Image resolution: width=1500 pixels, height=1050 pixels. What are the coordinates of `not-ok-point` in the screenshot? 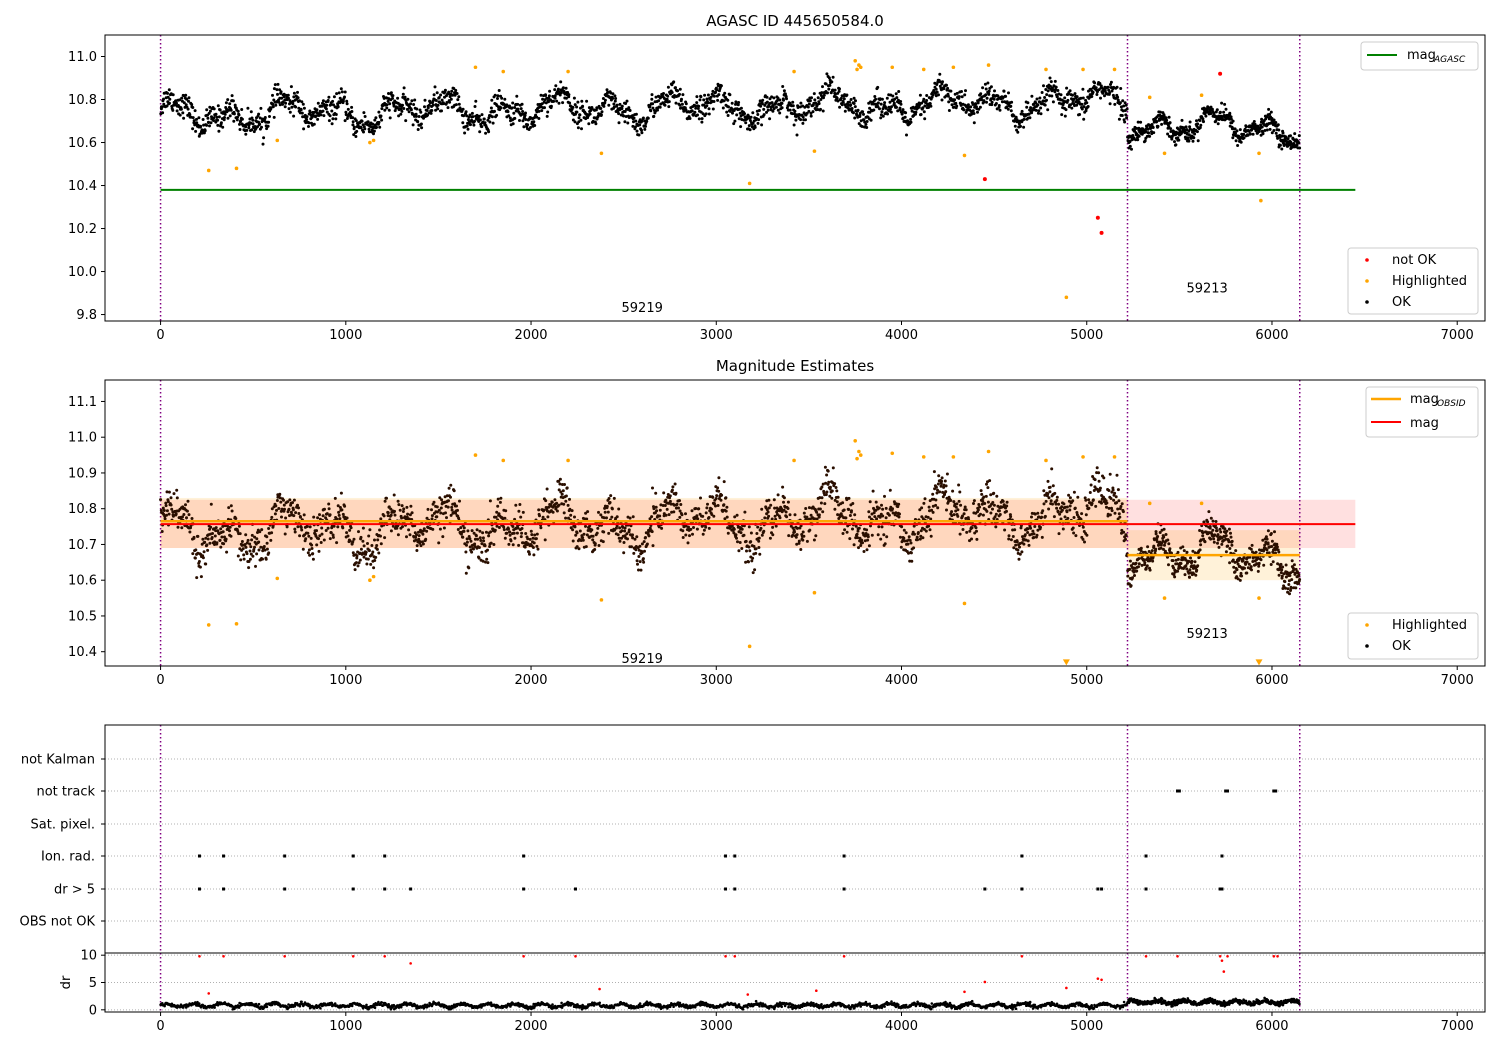 It's located at (1220, 73).